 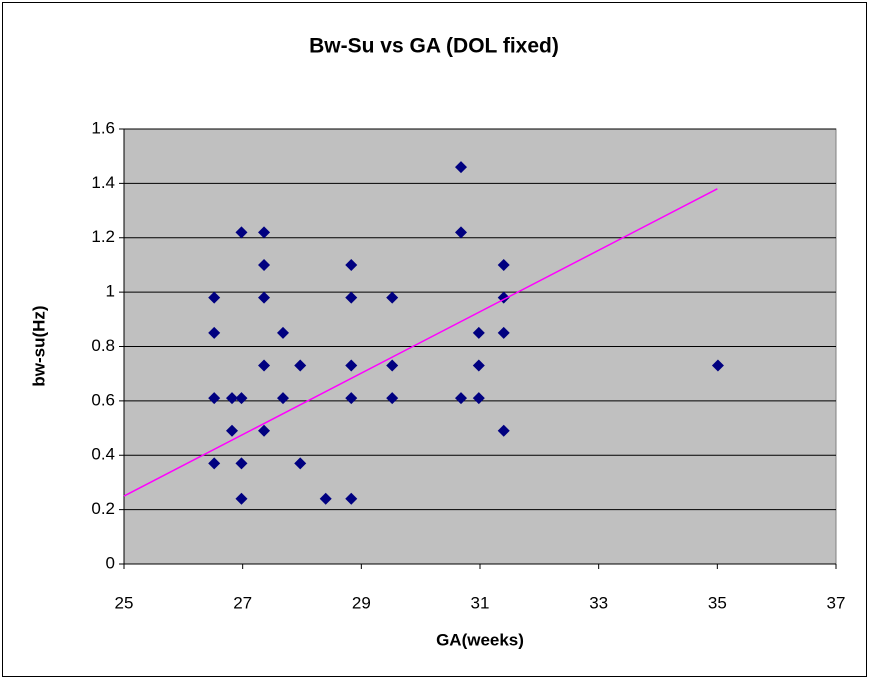 What do you see at coordinates (124, 602) in the screenshot?
I see `x-tick-label: 25` at bounding box center [124, 602].